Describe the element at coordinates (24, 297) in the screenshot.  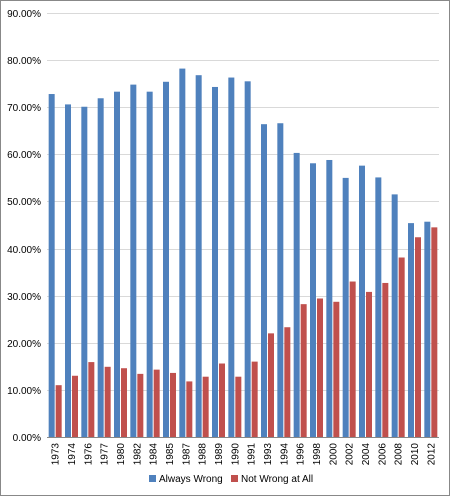
I see `y-tick-label: 30.00%` at that location.